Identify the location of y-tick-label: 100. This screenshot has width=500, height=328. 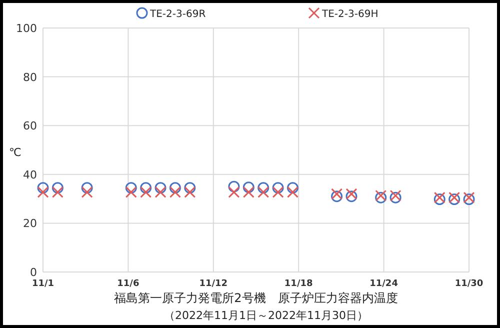
(26, 28).